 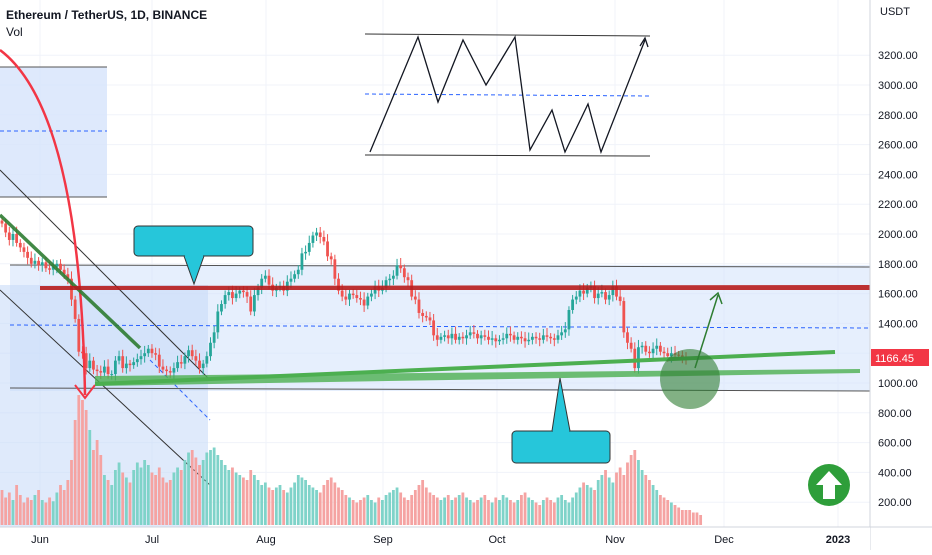 I want to click on currency-label: USDT, so click(x=895, y=12).